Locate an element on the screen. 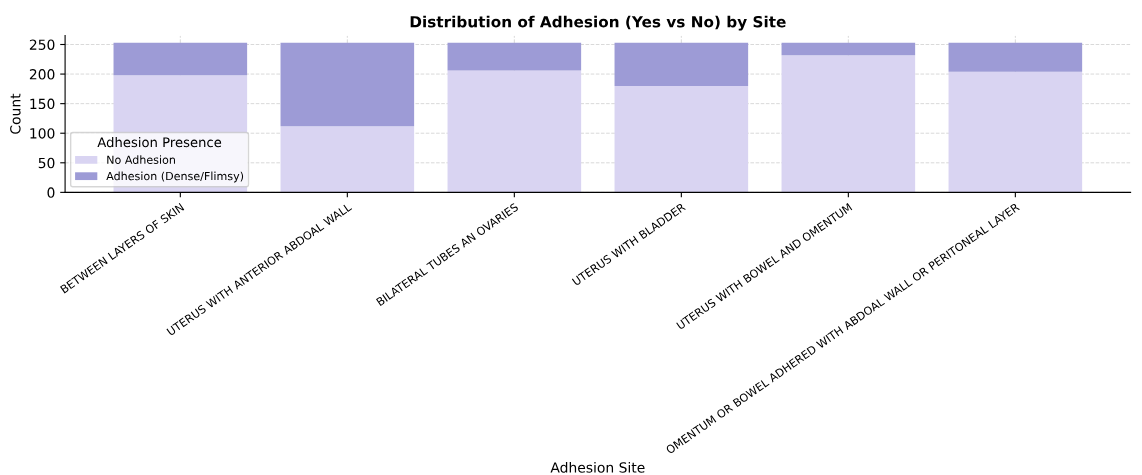 The image size is (1142, 475). y-tick-label: 200 is located at coordinates (42, 74).